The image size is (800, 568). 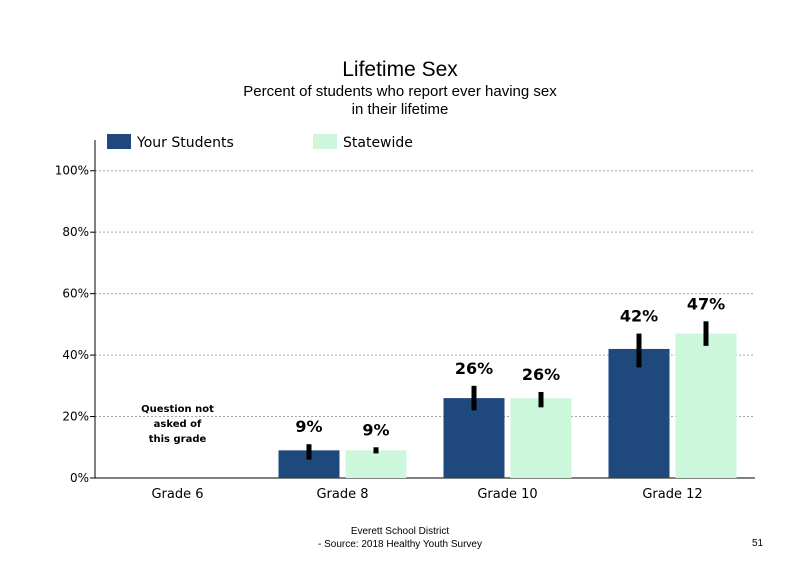 What do you see at coordinates (178, 424) in the screenshot?
I see `annotation-text: asked of` at bounding box center [178, 424].